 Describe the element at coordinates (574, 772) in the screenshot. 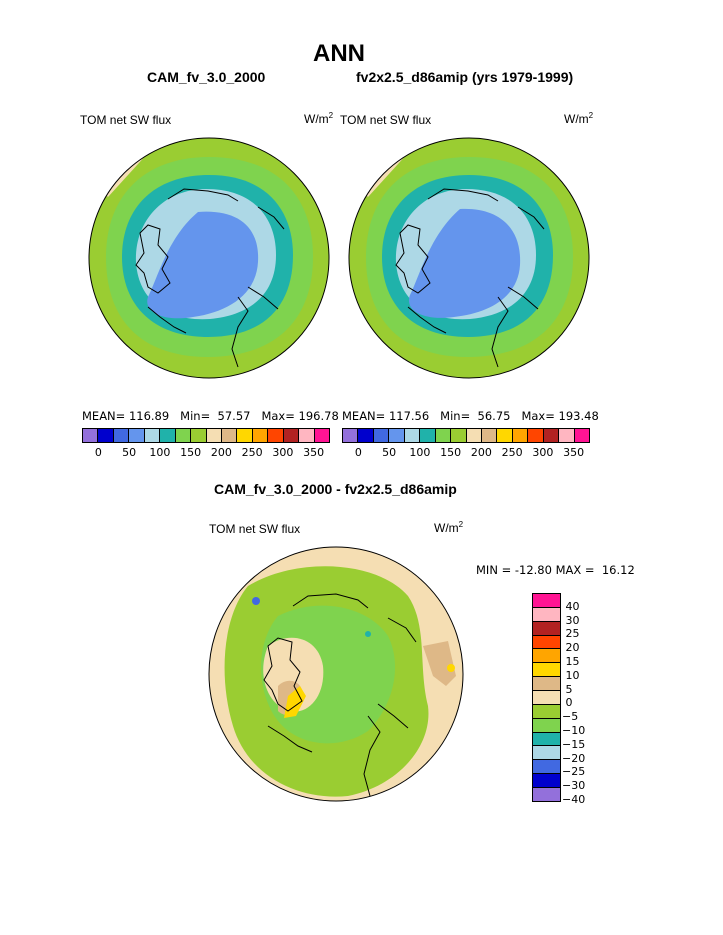

I see `colorbar-tick-label: −25` at that location.